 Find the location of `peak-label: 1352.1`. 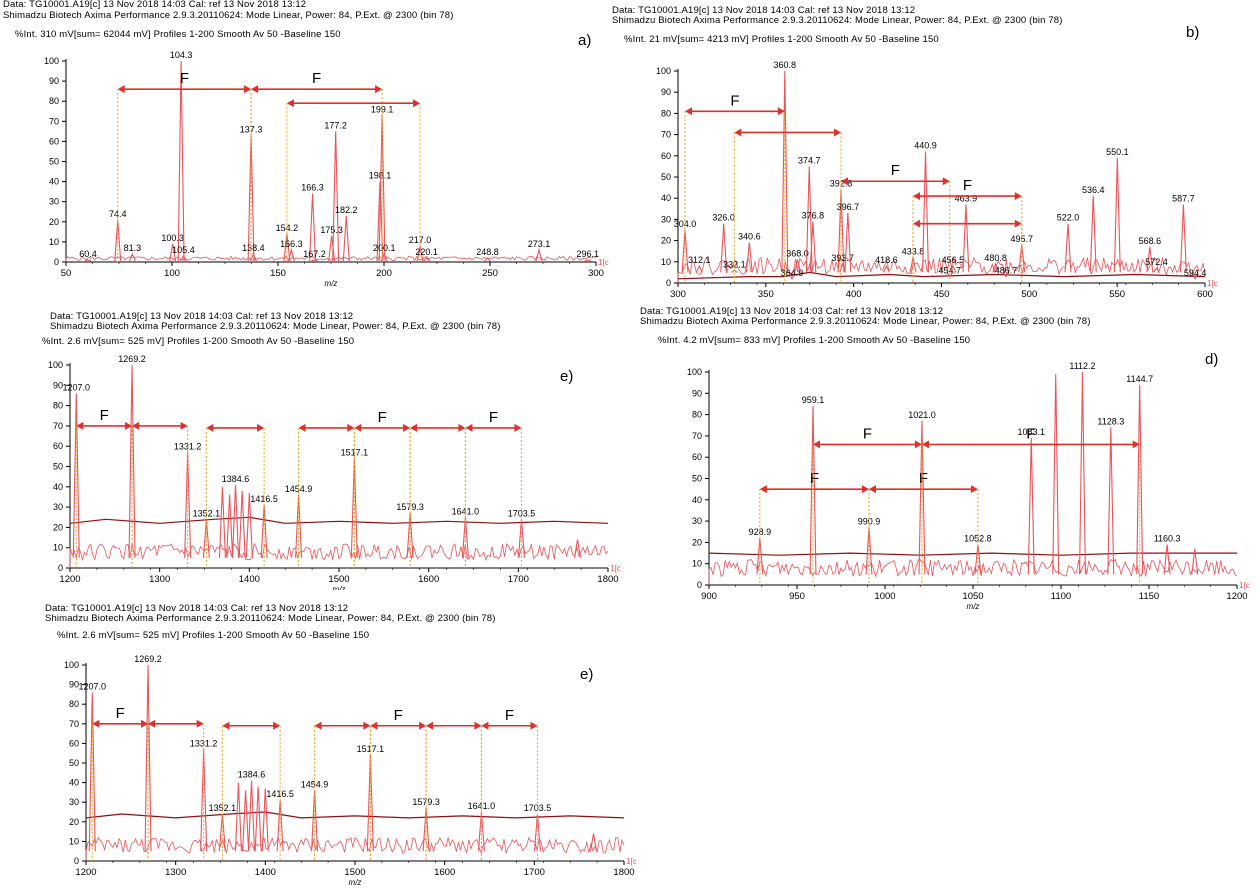

peak-label: 1352.1 is located at coordinates (223, 808).